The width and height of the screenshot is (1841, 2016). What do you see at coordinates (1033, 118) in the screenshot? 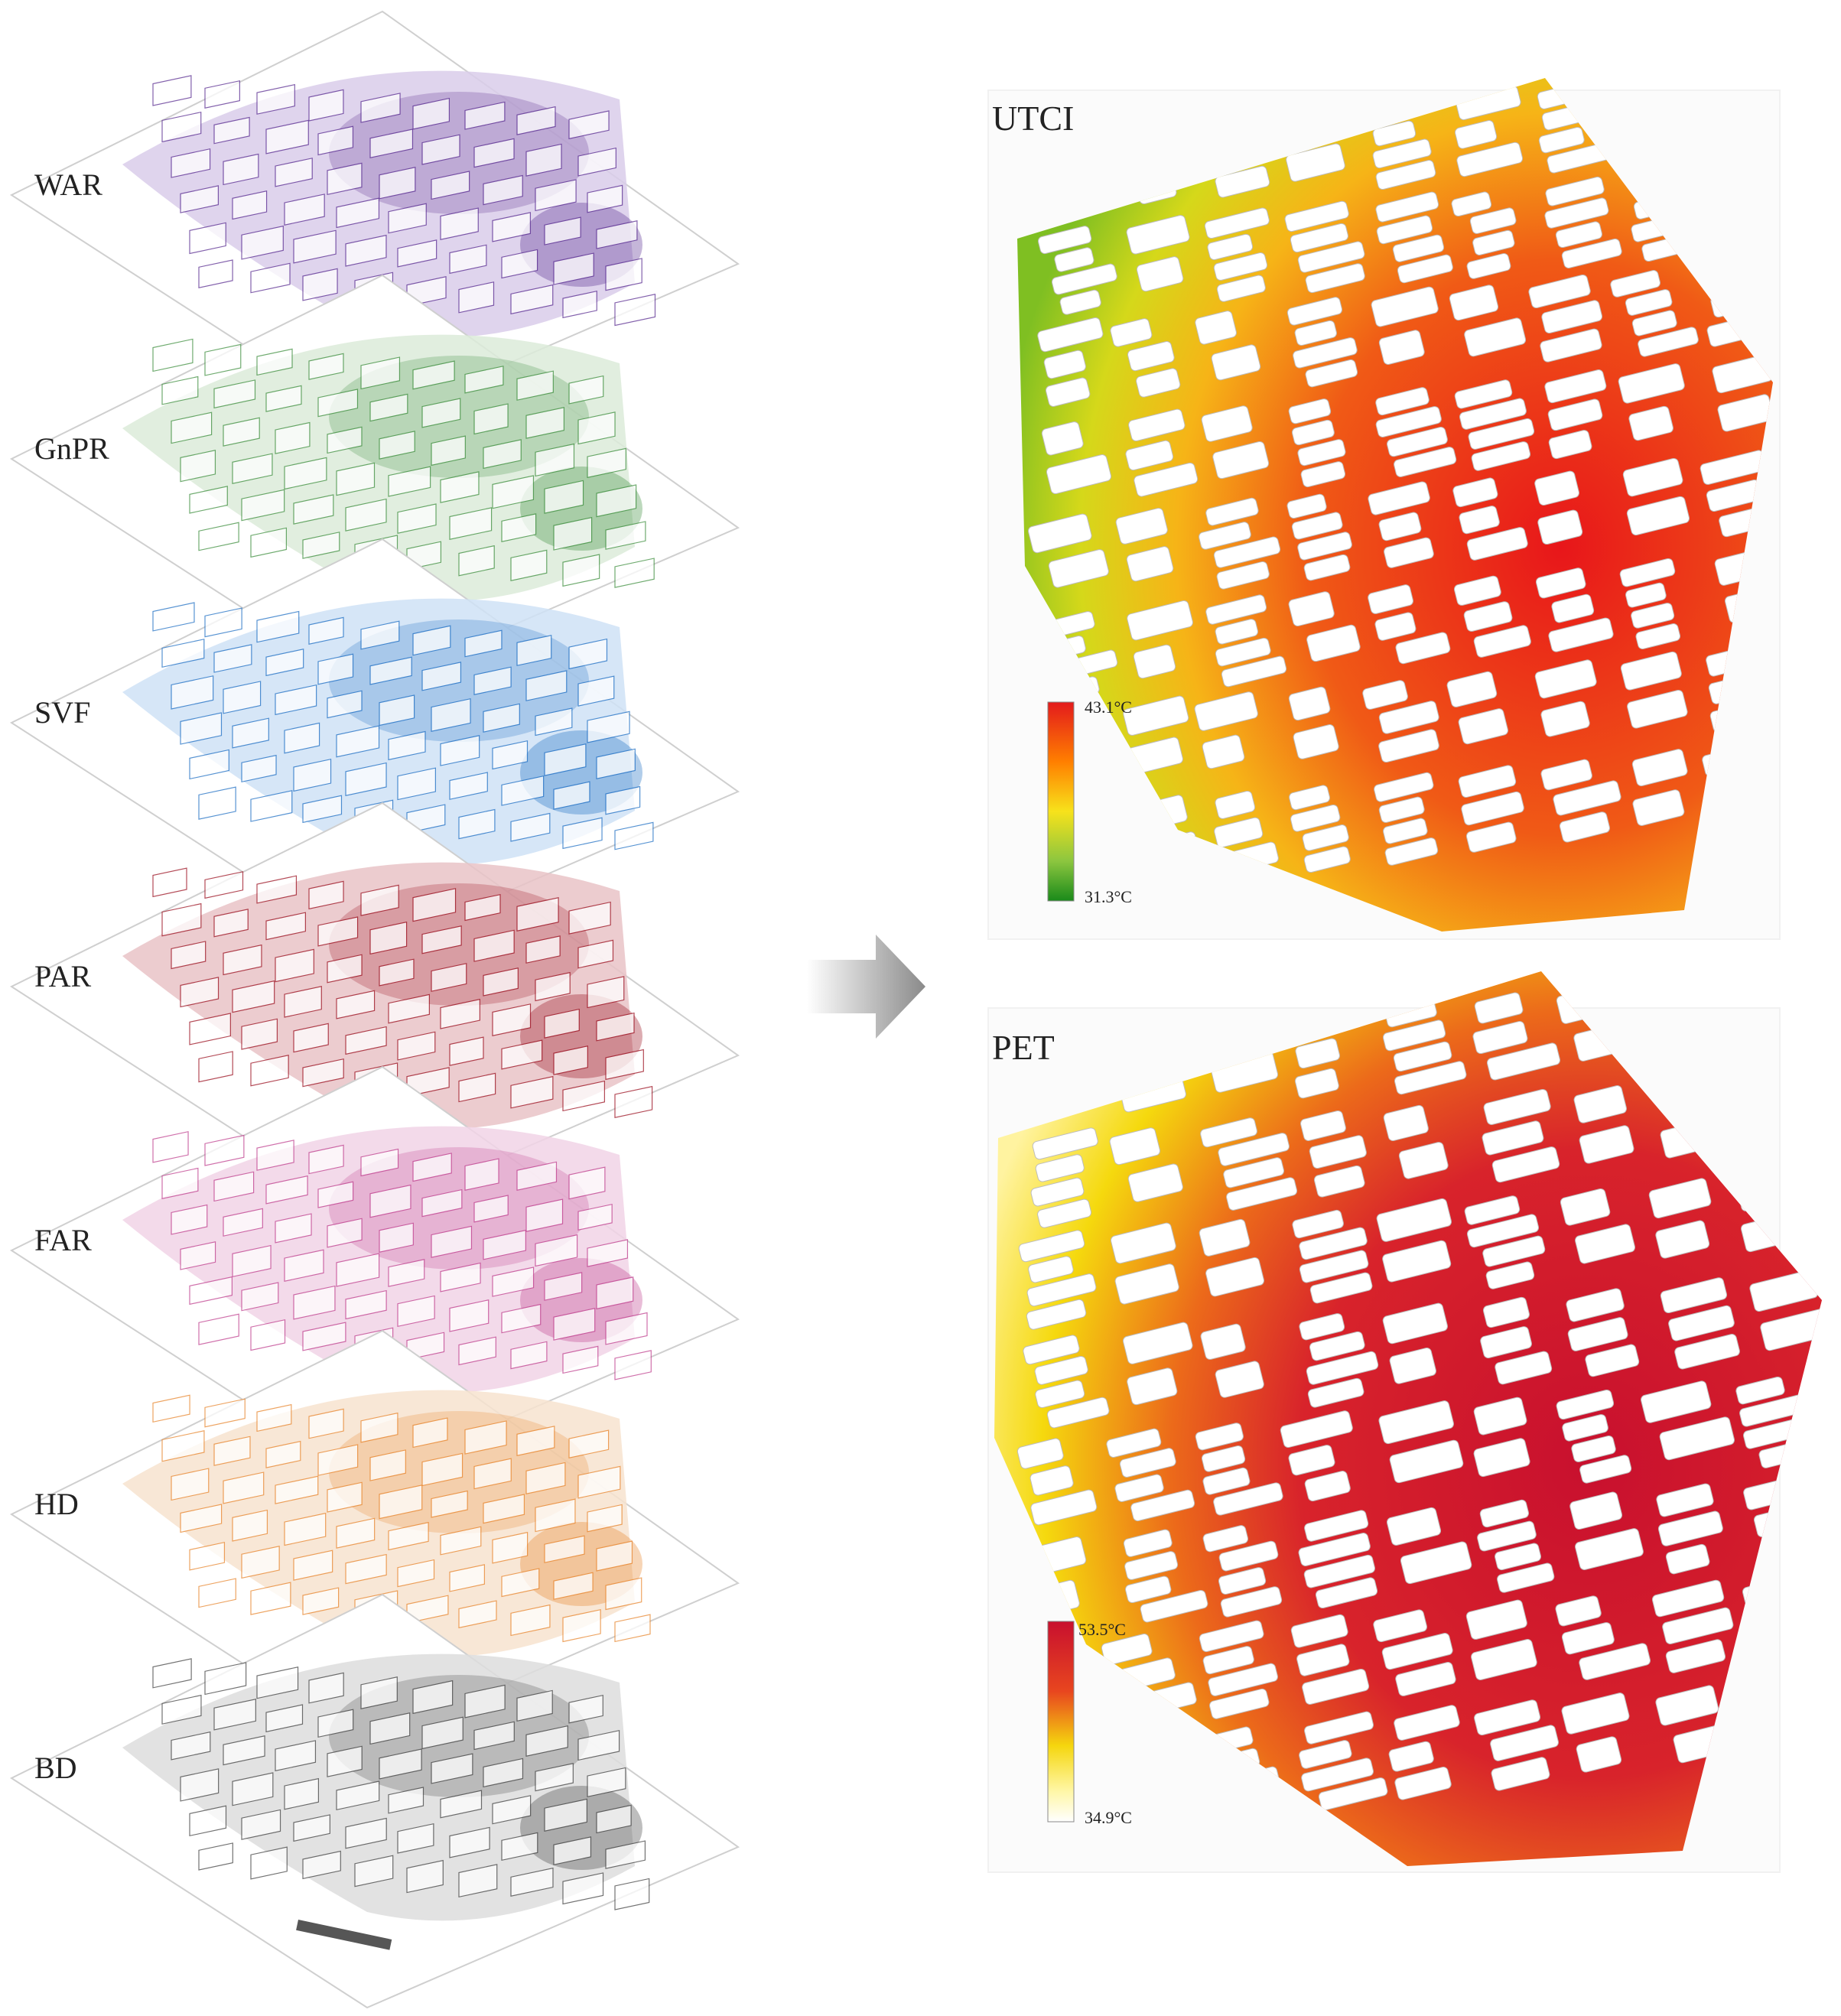
I see `utci-title: UTCI` at bounding box center [1033, 118].